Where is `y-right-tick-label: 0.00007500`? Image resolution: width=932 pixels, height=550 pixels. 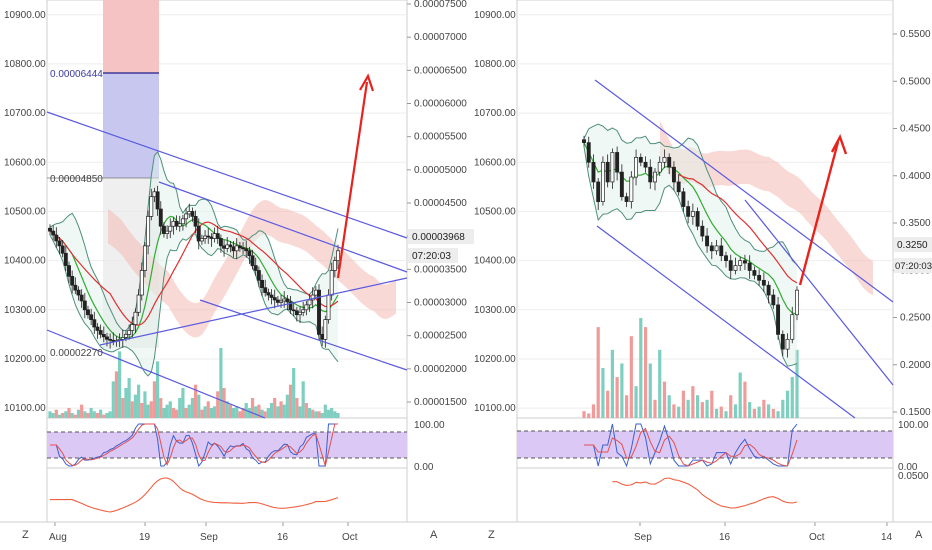
y-right-tick-label: 0.00007500 is located at coordinates (440, 5).